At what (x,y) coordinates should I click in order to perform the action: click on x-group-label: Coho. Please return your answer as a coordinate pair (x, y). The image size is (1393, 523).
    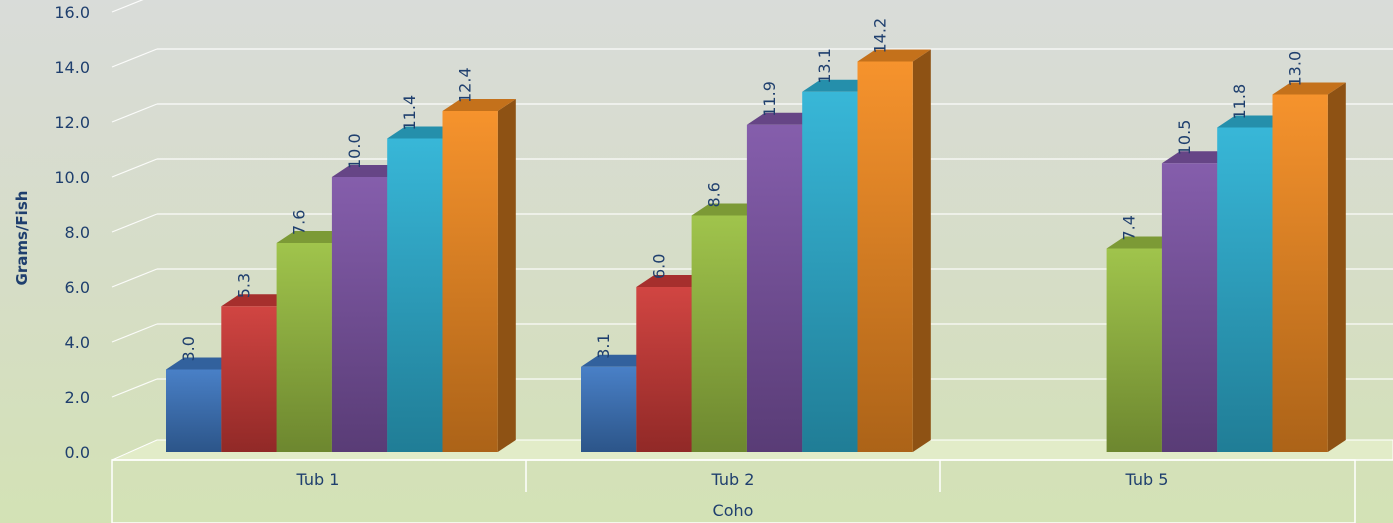
    Looking at the image, I should click on (733, 510).